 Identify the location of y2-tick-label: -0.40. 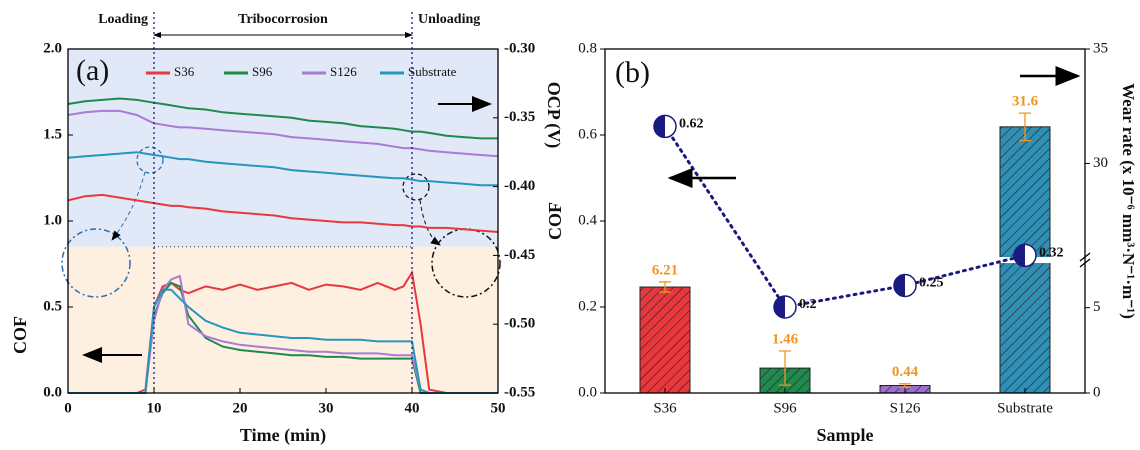
(519, 186).